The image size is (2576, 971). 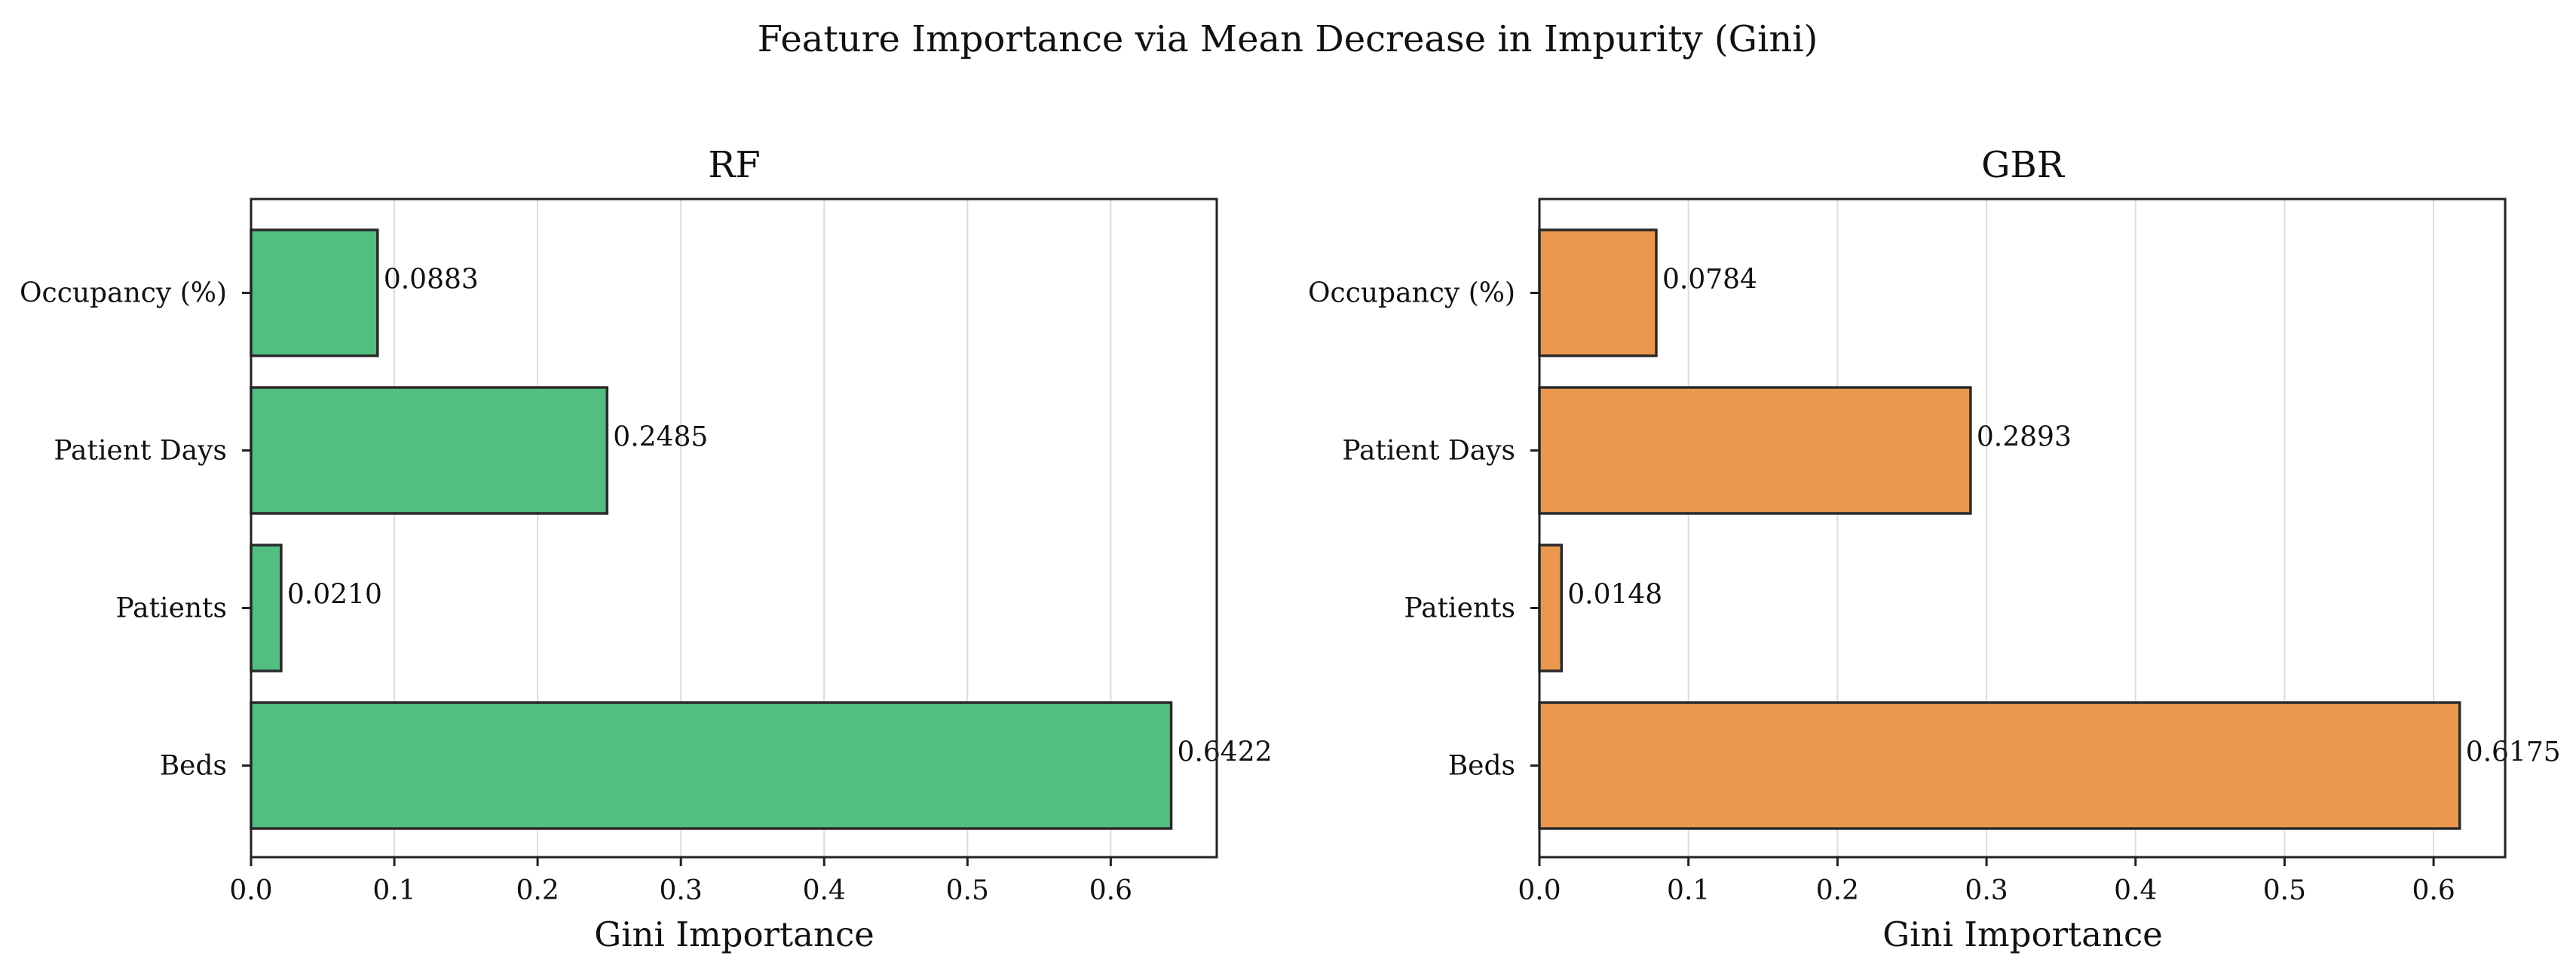 I want to click on gbr-value-label: 0.0784, so click(x=1709, y=281).